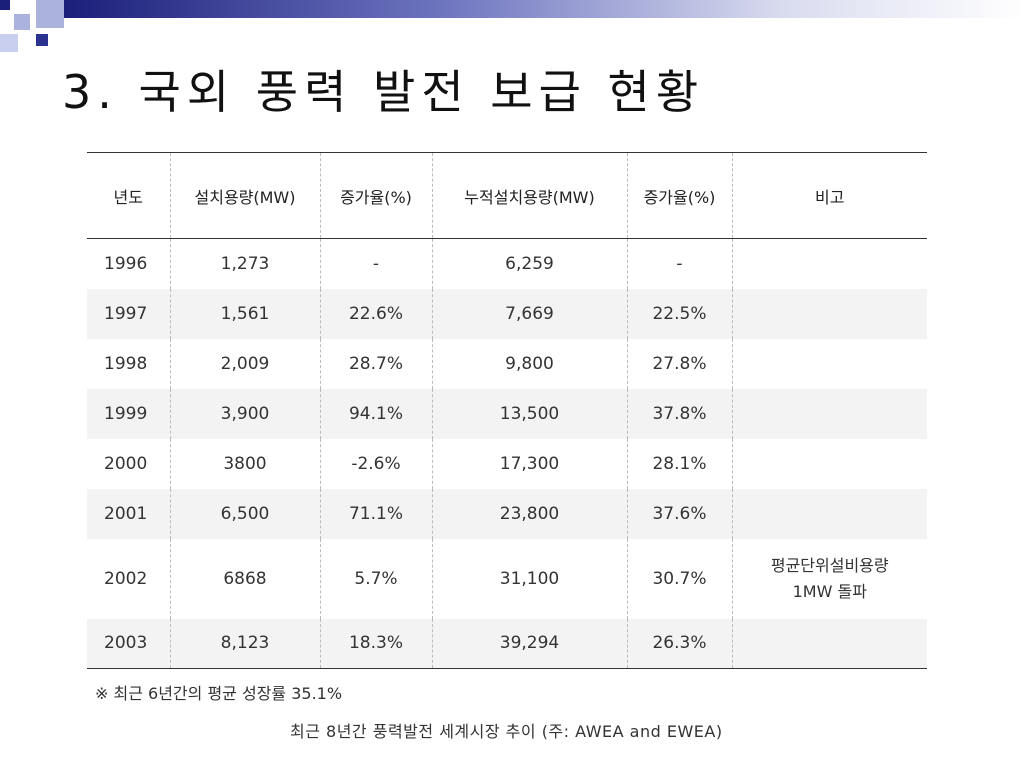  I want to click on cell-cumulative: 9,800, so click(529, 363).